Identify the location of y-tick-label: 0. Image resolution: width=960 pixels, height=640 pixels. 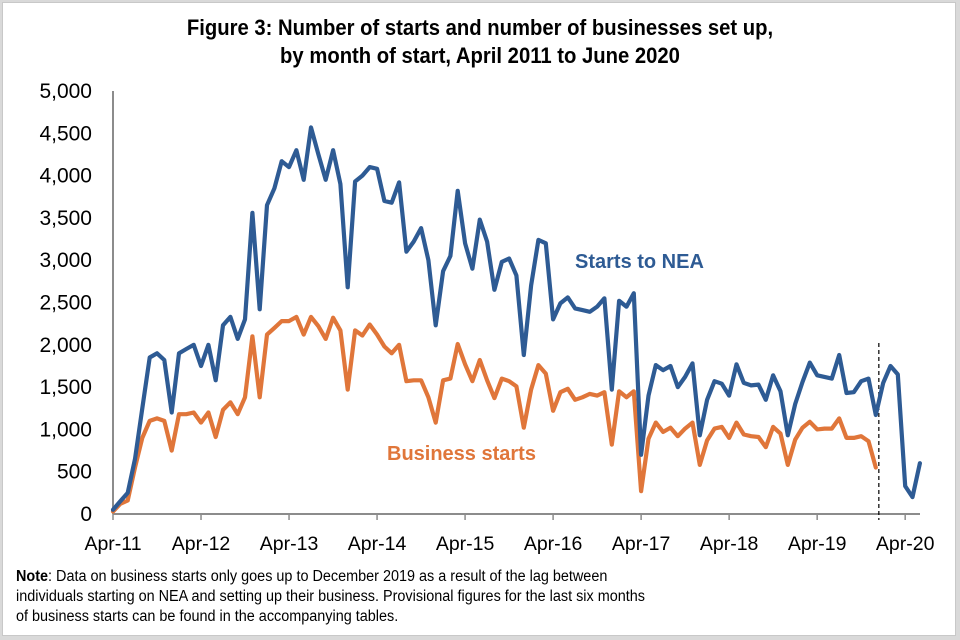
(86, 514).